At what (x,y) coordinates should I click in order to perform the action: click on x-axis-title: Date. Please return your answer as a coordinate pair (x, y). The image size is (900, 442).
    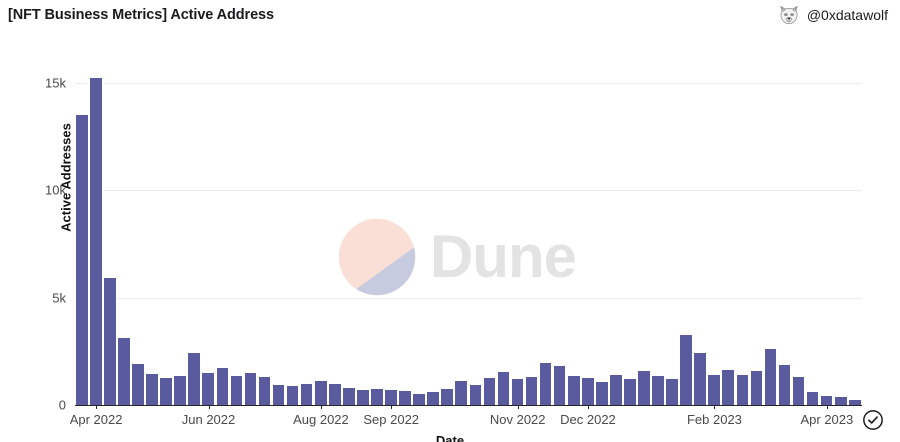
    Looking at the image, I should click on (450, 437).